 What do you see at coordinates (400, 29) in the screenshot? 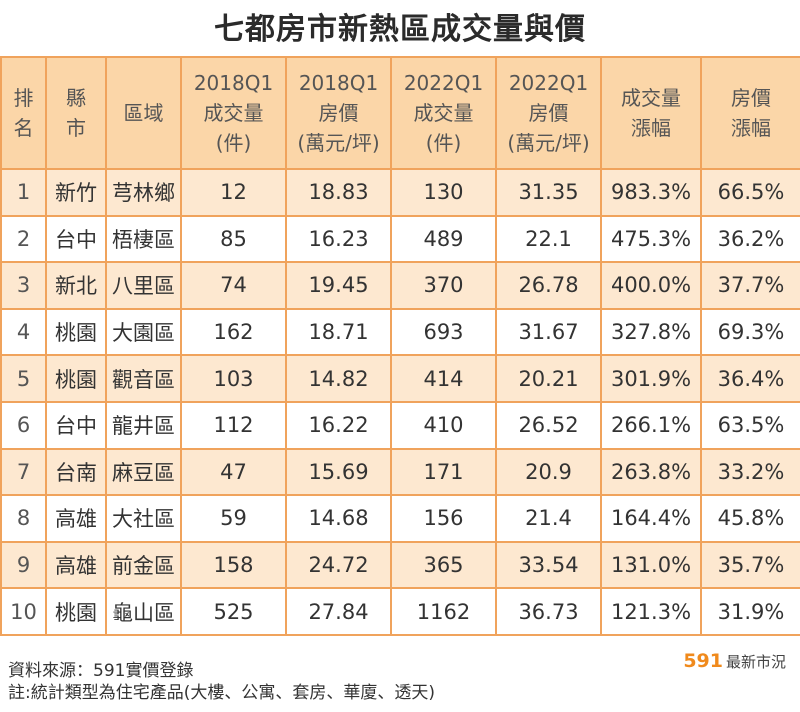
I see `page-title: 七都房市新熱區成交量與價` at bounding box center [400, 29].